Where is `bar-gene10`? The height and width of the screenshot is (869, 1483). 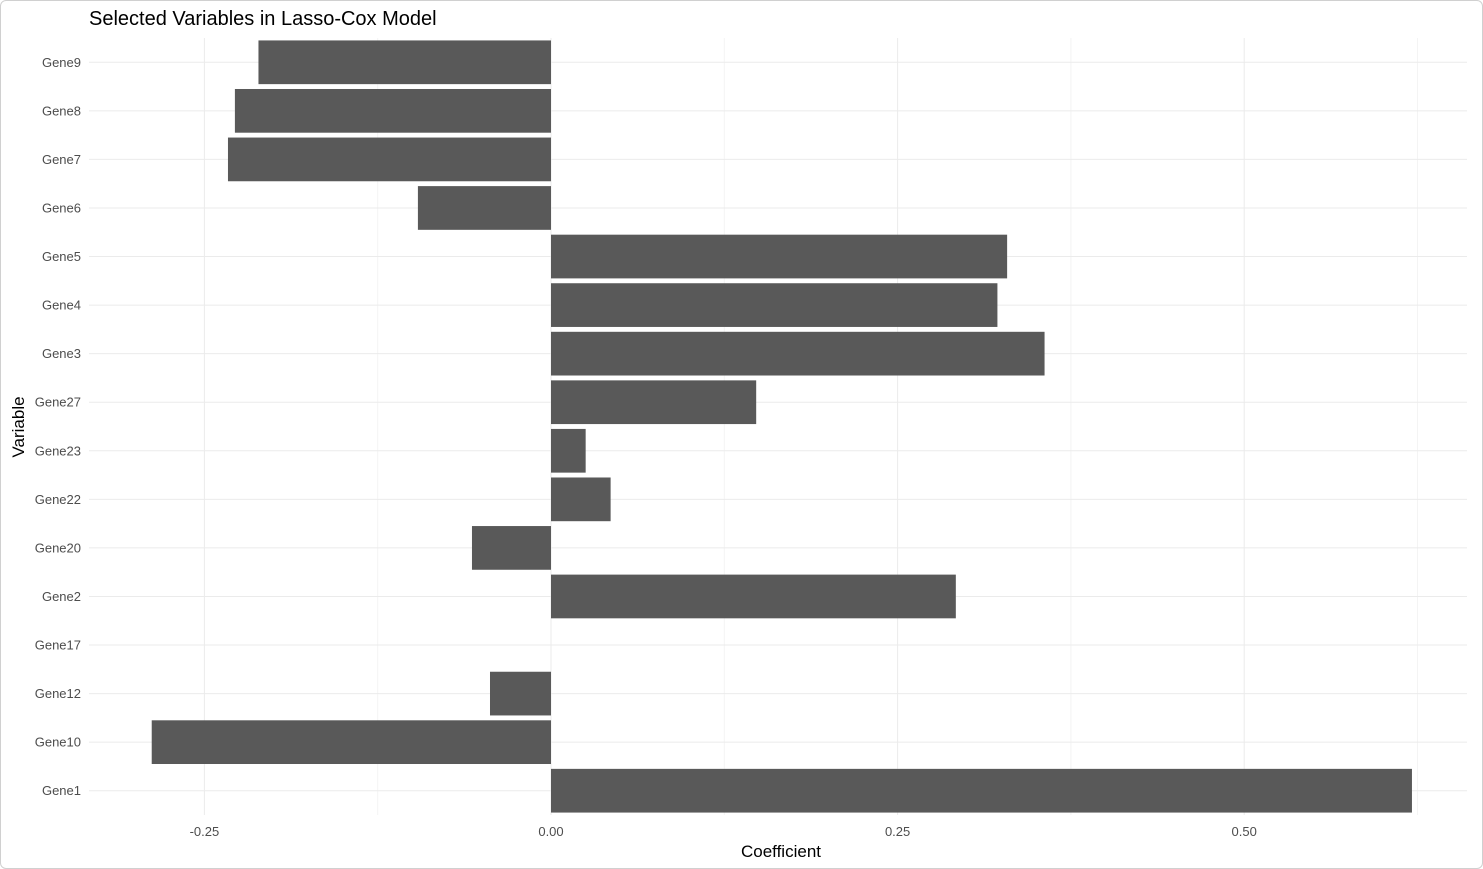 bar-gene10 is located at coordinates (351, 742).